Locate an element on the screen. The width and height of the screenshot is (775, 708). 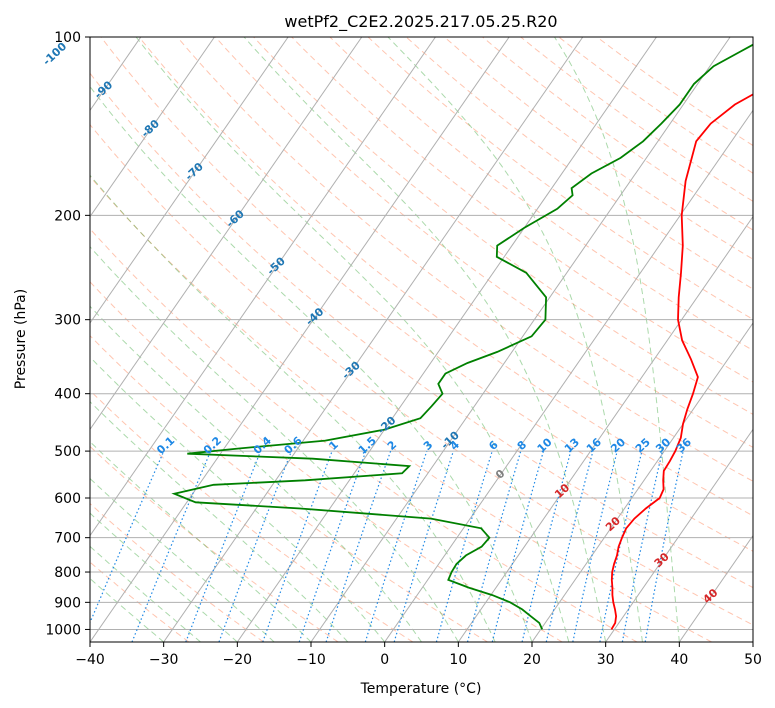
x-tick-label: −20 is located at coordinates (238, 660).